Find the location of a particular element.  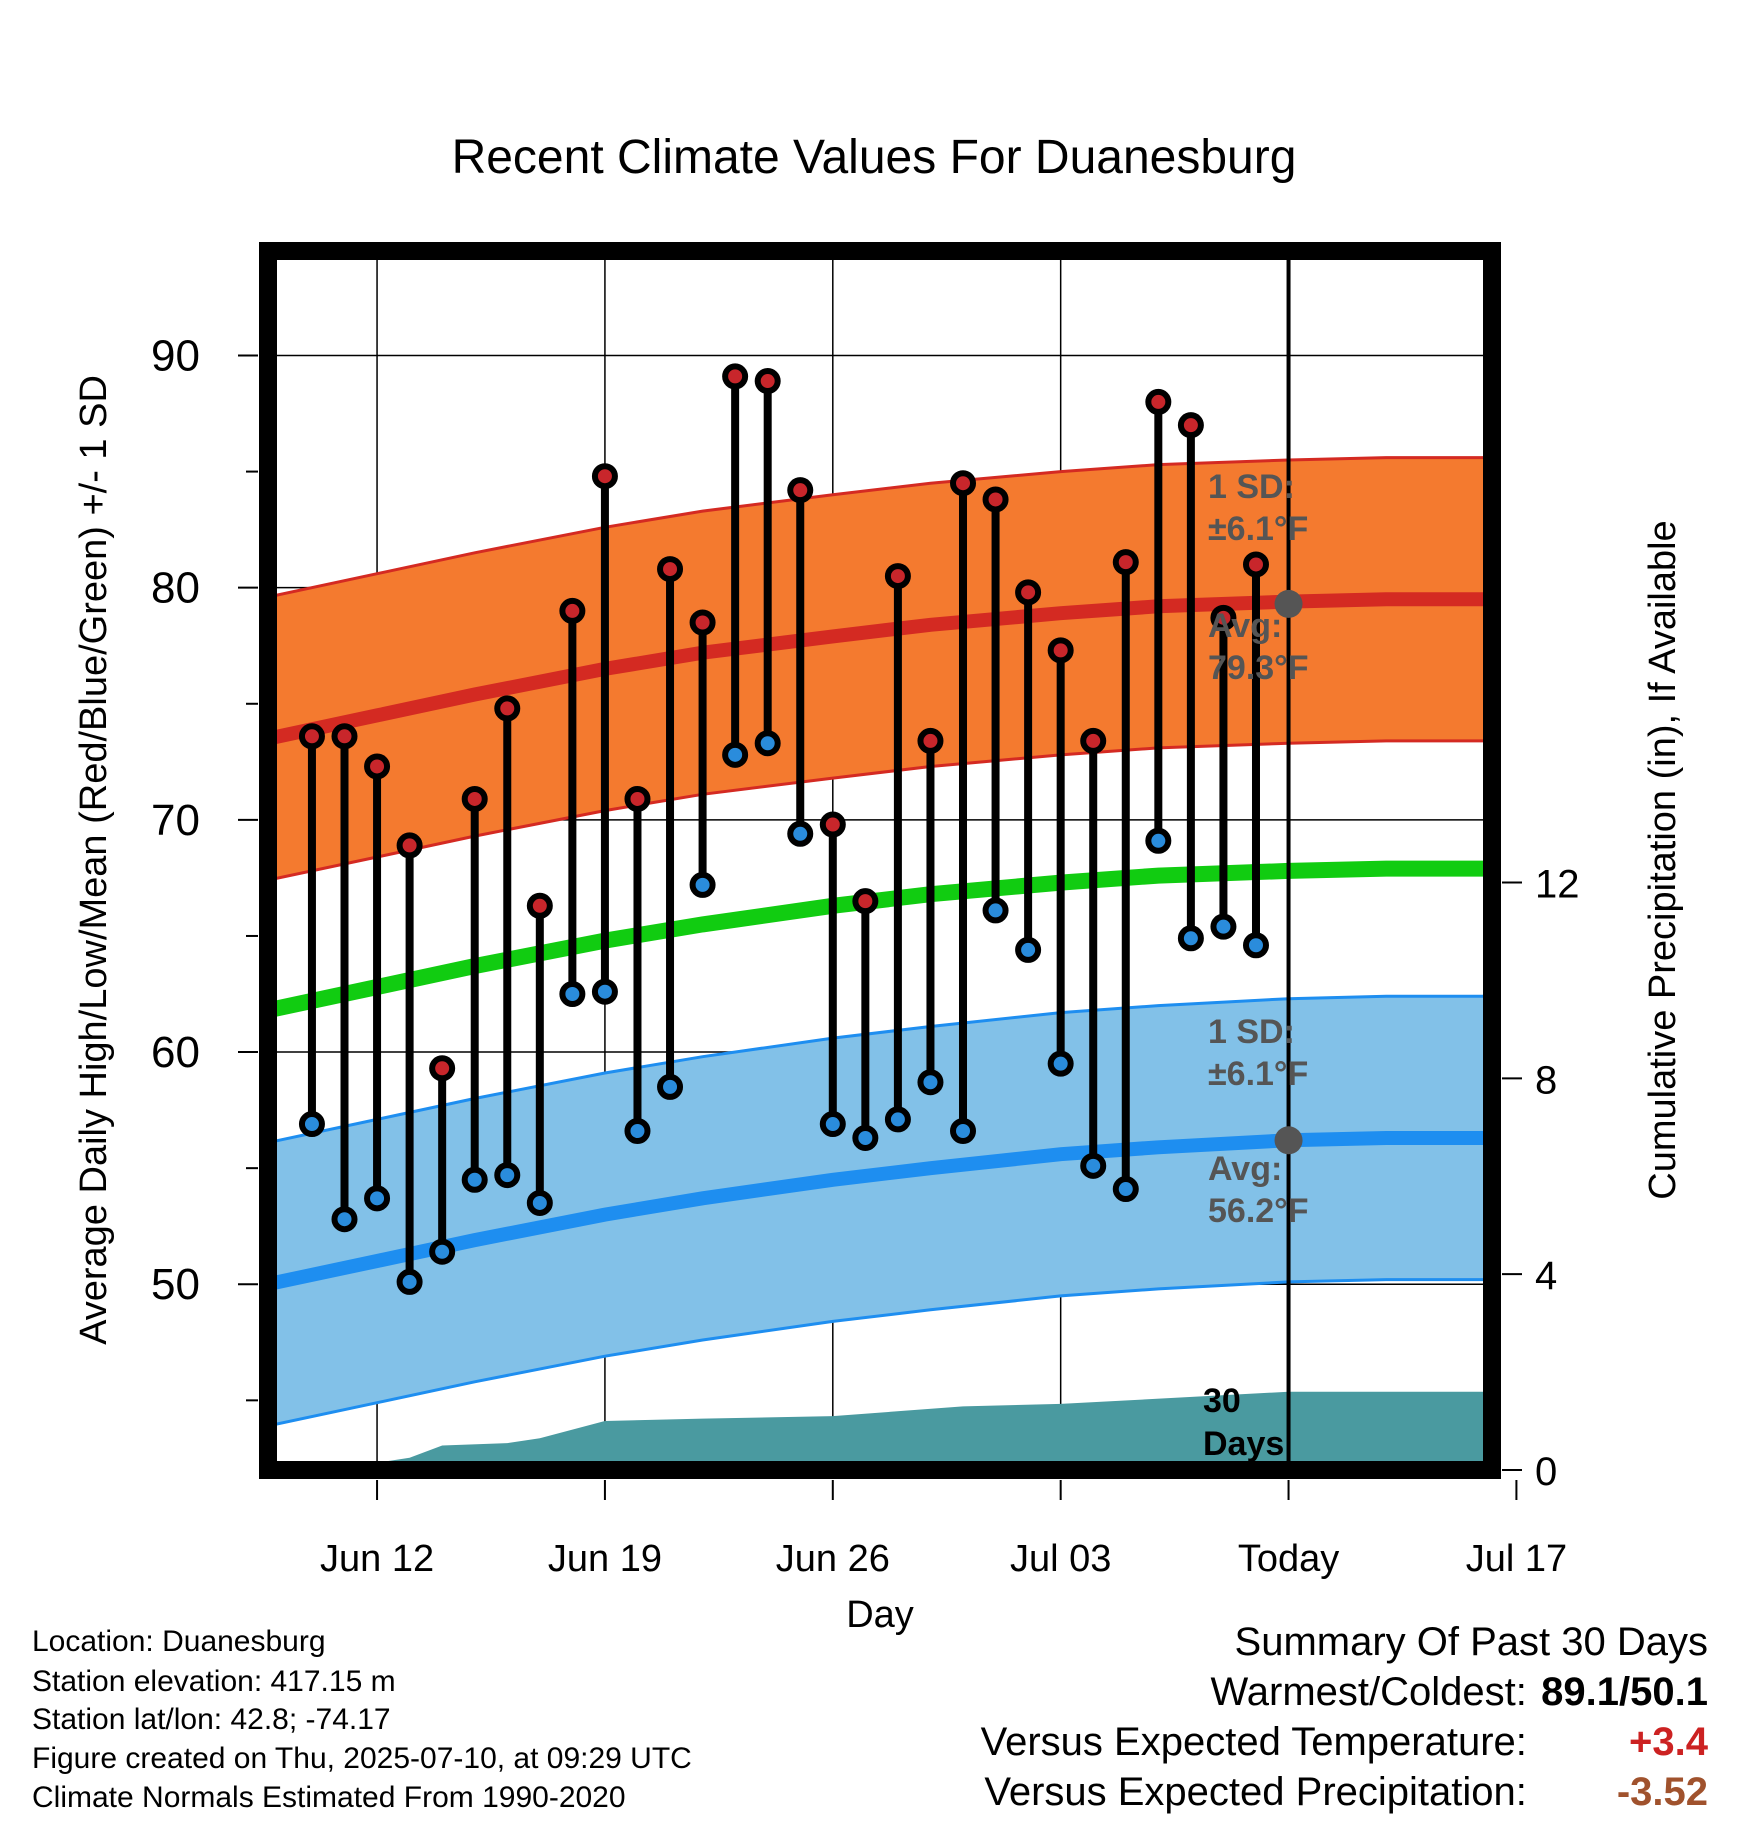

y2-tick-label: 12 is located at coordinates (1557, 885).